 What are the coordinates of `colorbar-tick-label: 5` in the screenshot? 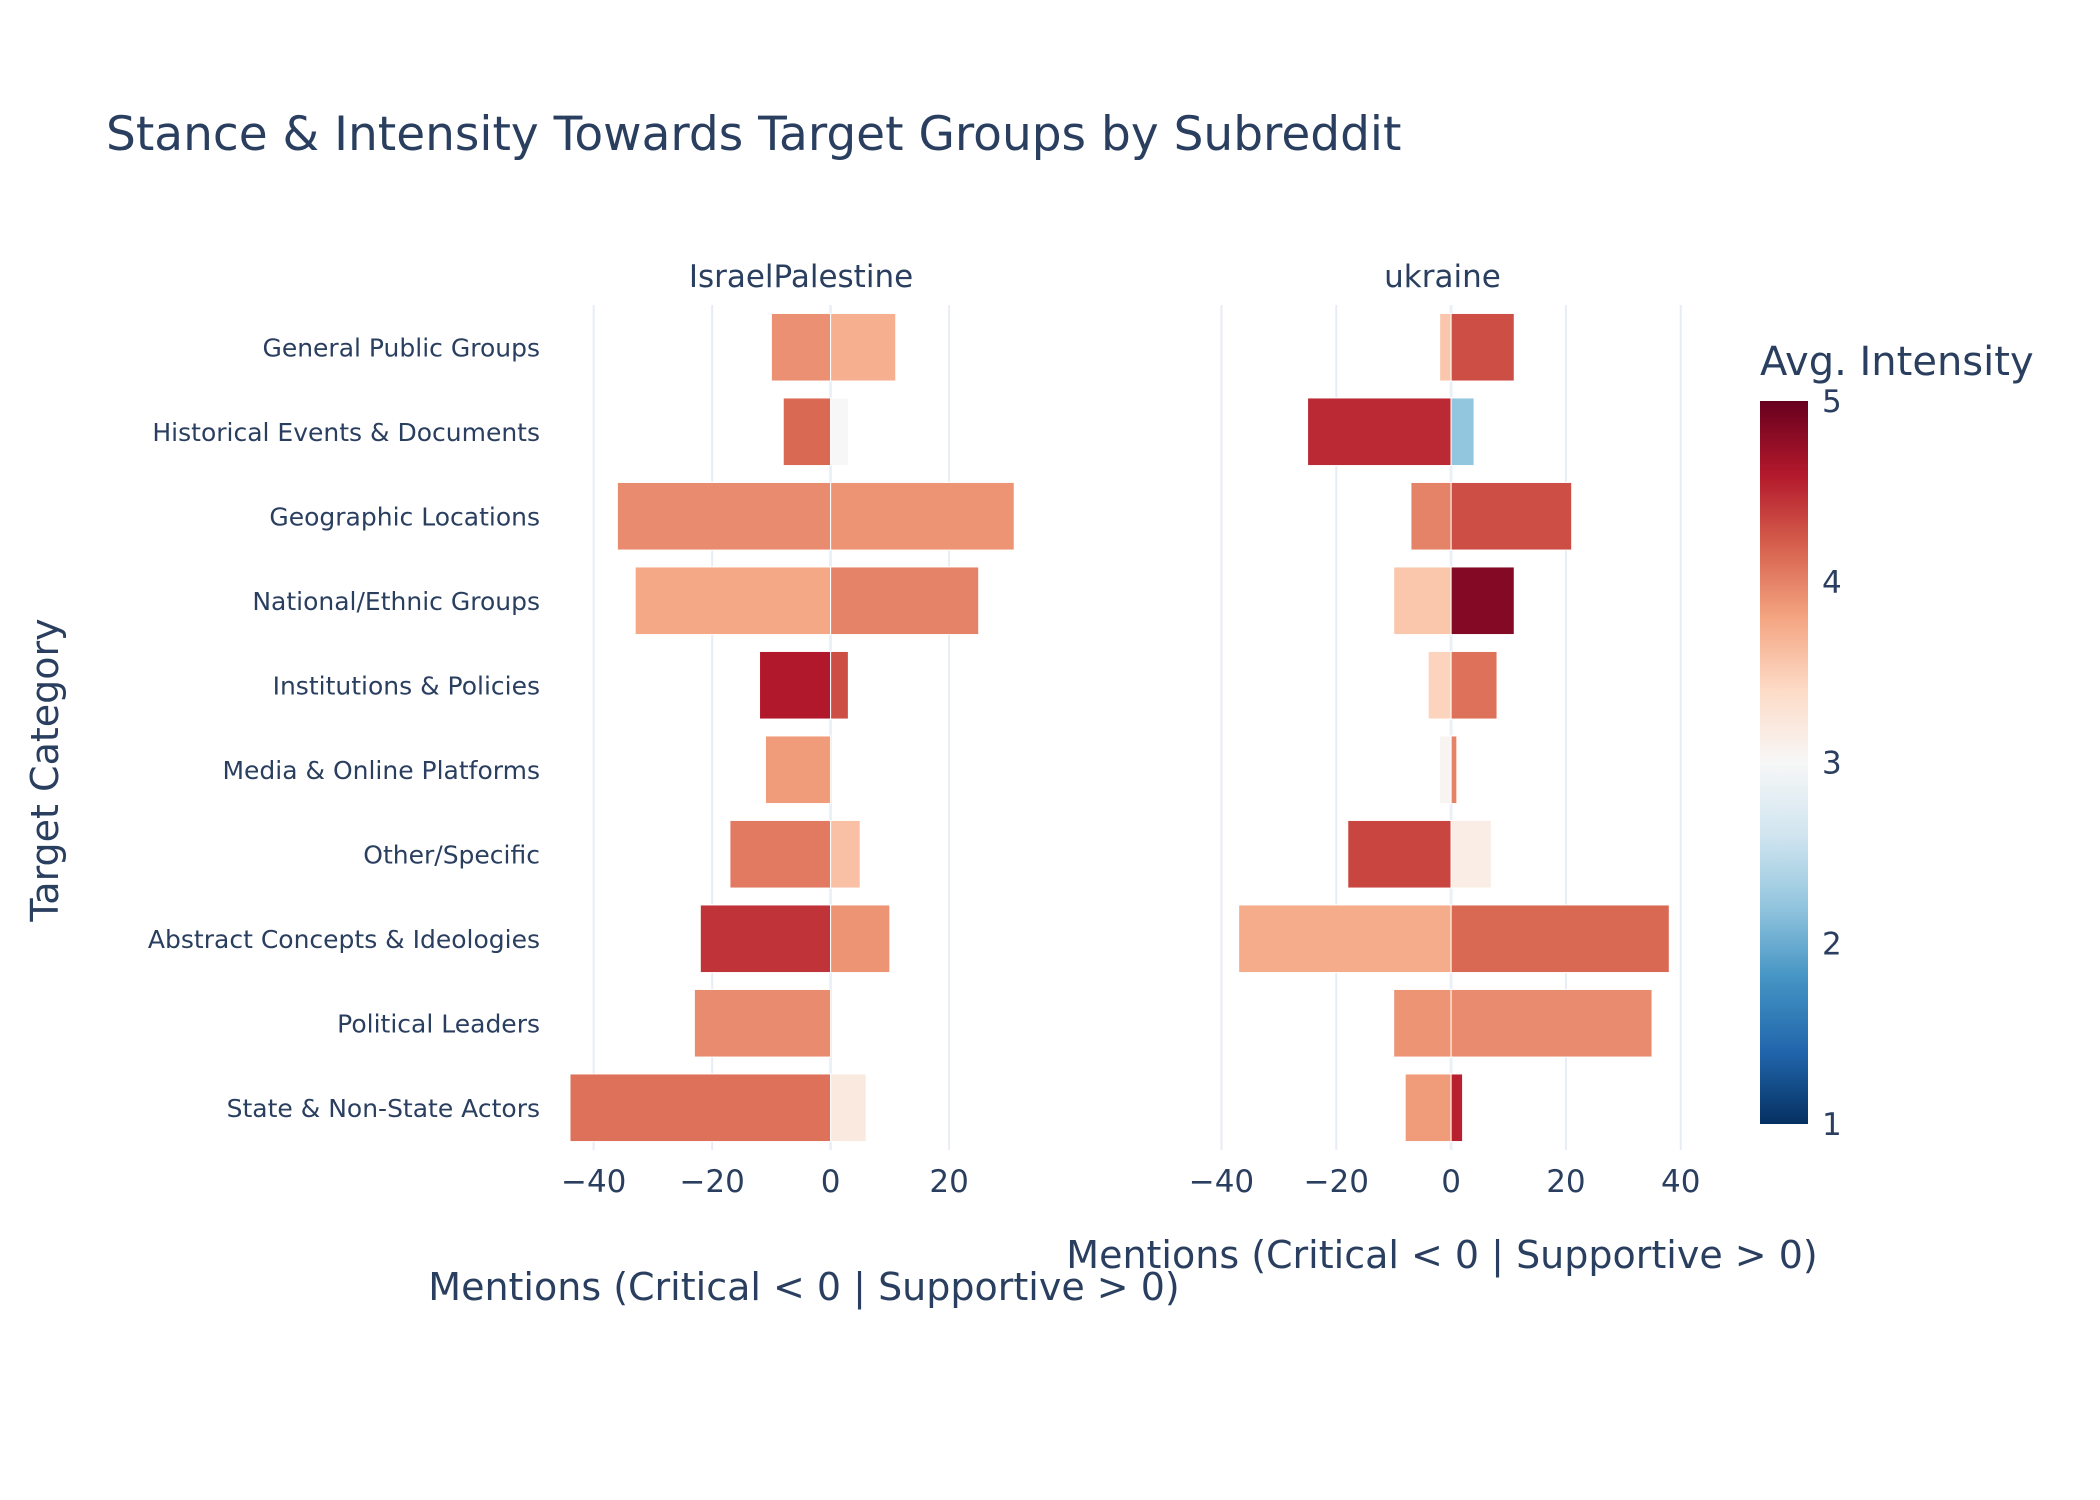 It's located at (1832, 402).